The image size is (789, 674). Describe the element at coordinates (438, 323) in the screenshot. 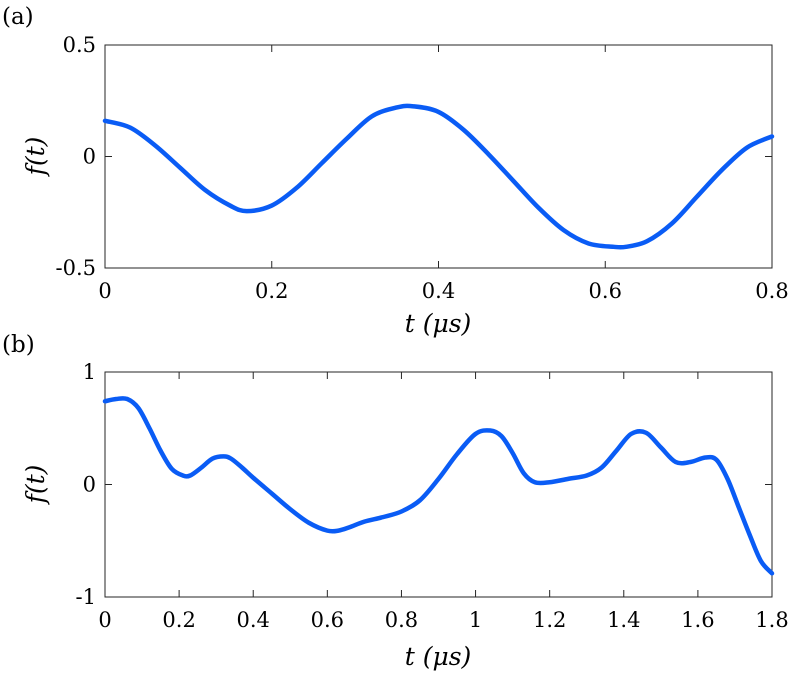

I see `panel-a-xlabel: t (μs)` at that location.